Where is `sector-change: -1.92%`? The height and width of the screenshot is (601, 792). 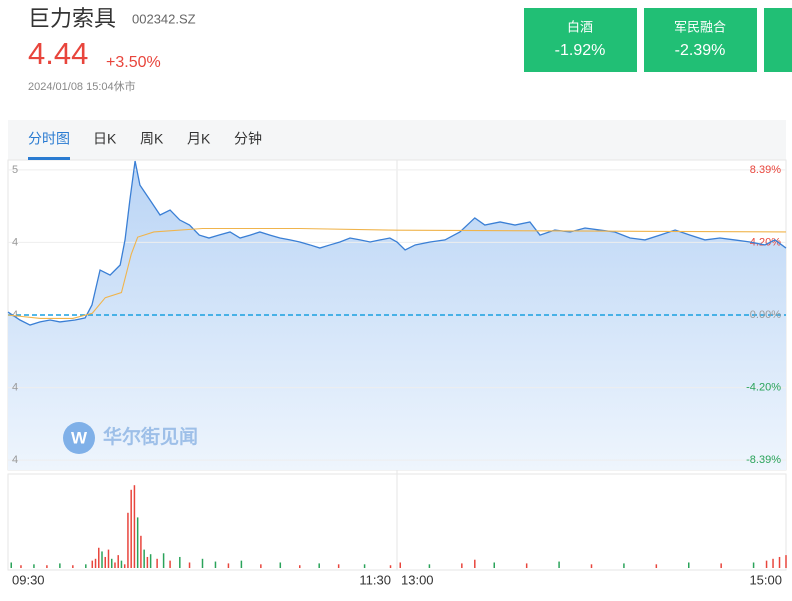
sector-change: -1.92% is located at coordinates (580, 50).